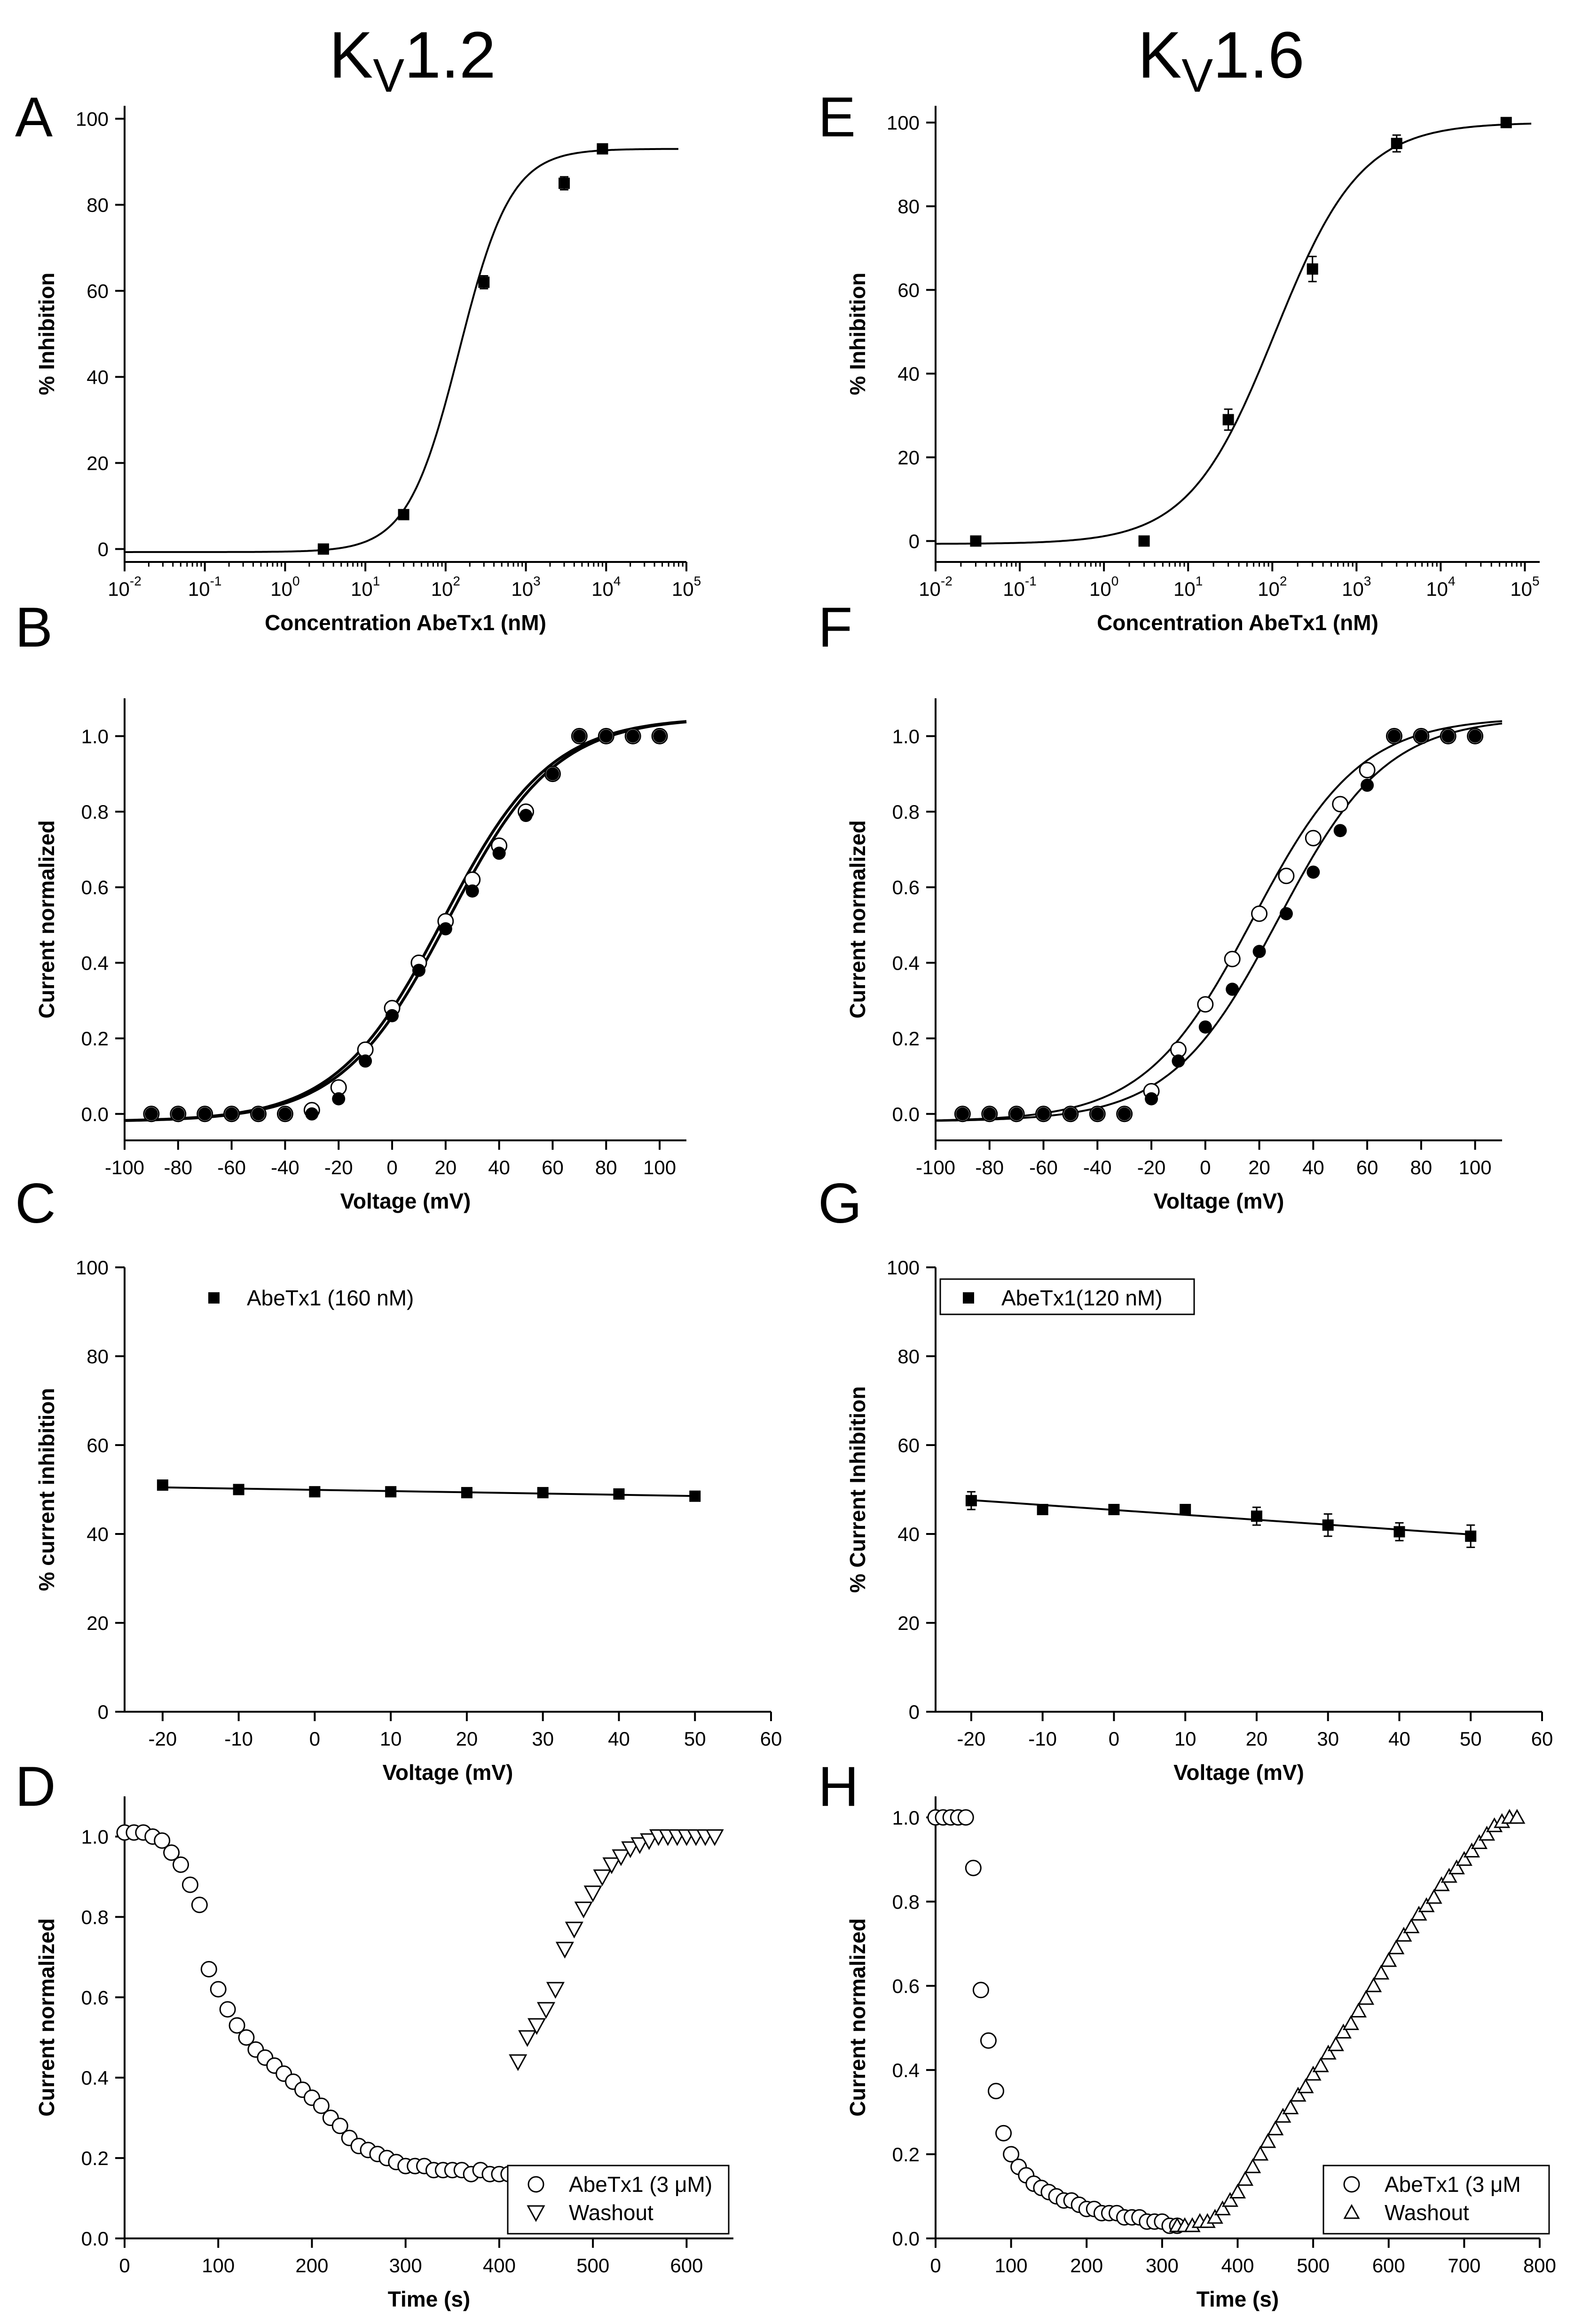 The width and height of the screenshot is (1590, 2324). I want to click on panel-g-legend-label: AbeTx1(120 nM), so click(1082, 1298).